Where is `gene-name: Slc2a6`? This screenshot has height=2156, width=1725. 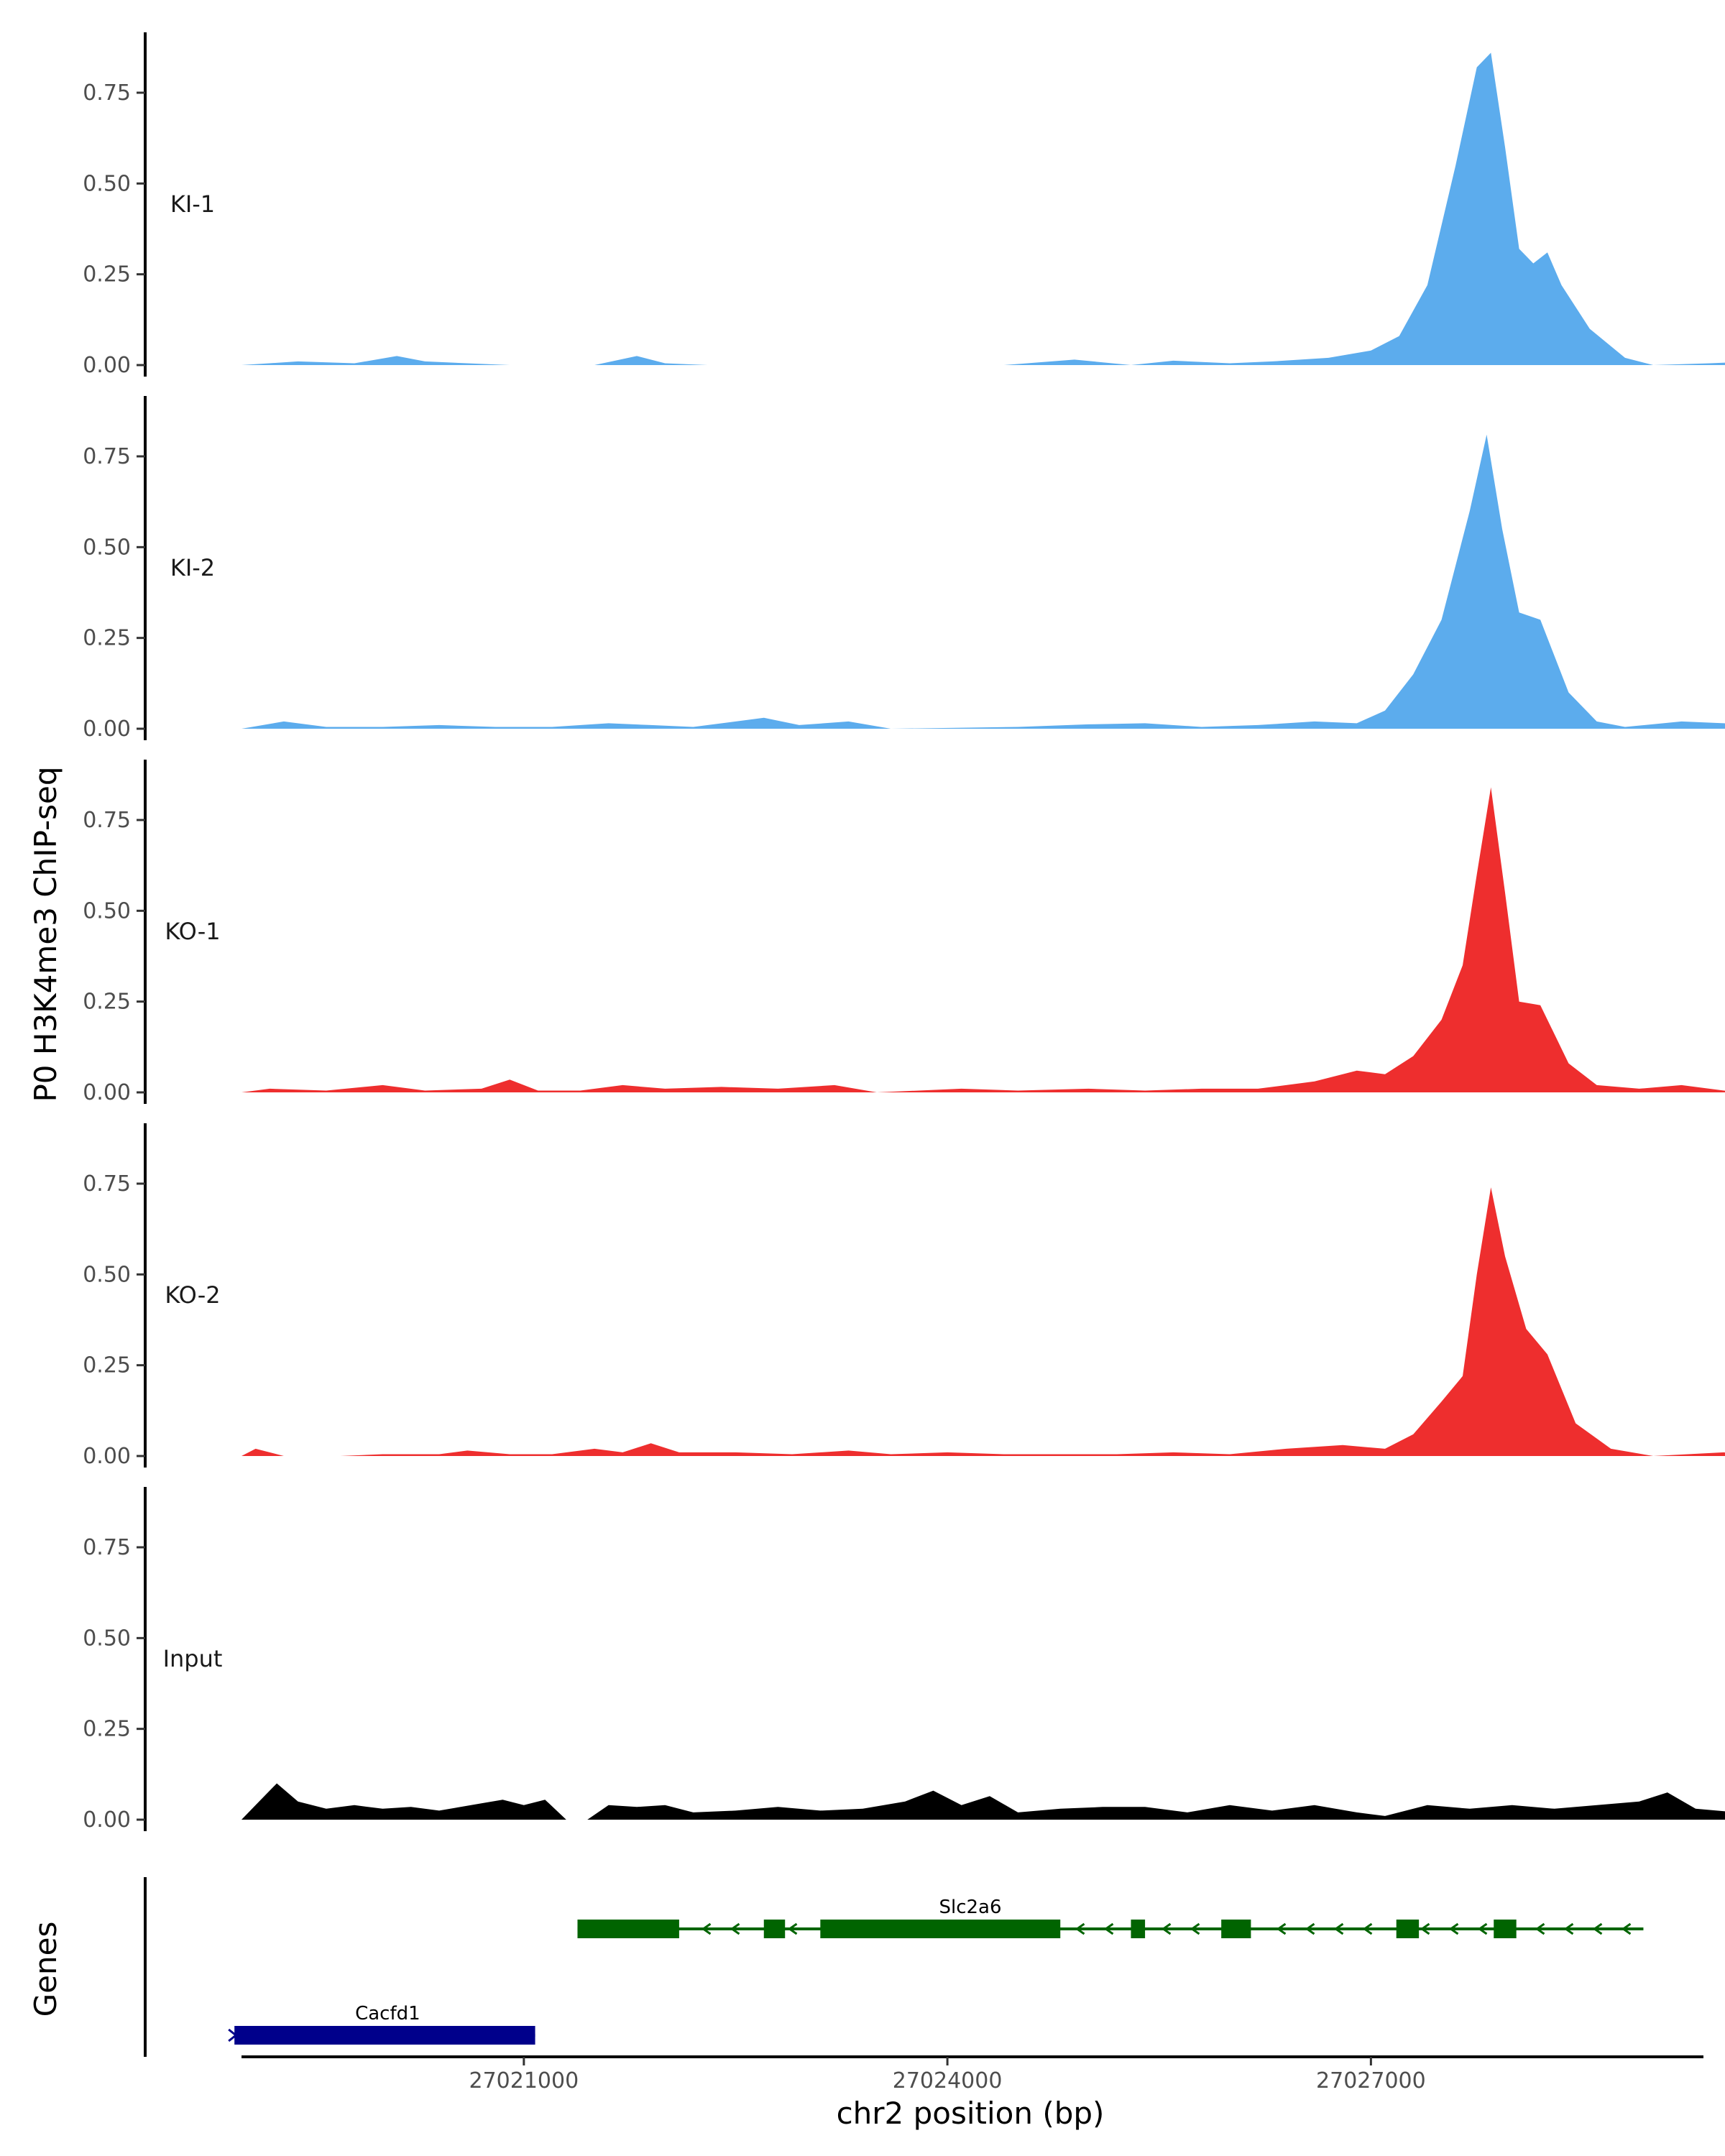 gene-name: Slc2a6 is located at coordinates (970, 1907).